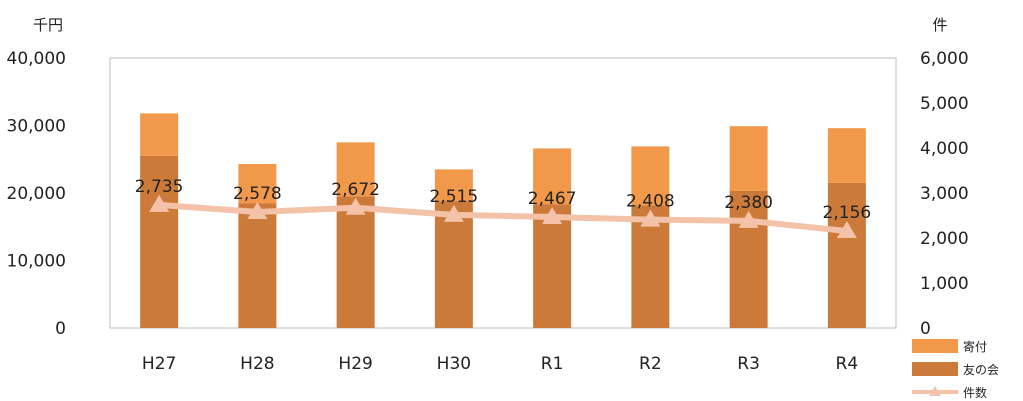 The height and width of the screenshot is (401, 1023). Describe the element at coordinates (60, 329) in the screenshot. I see `left-tick-label-0: 0` at that location.